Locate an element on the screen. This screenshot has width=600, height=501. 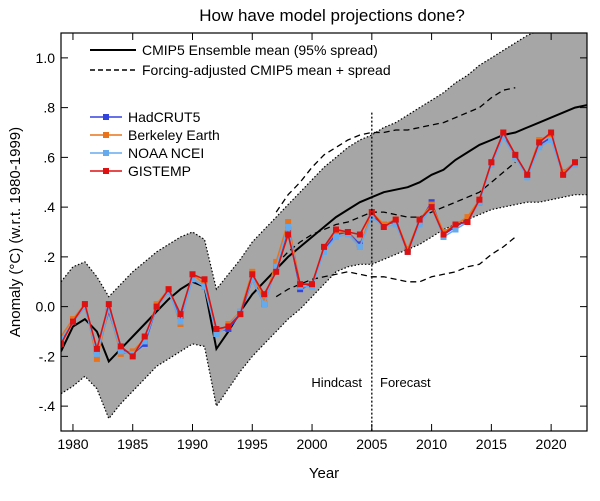
legend-adjusted-label: Forcing-adjusted CMIP5 mean + spread is located at coordinates (266, 70).